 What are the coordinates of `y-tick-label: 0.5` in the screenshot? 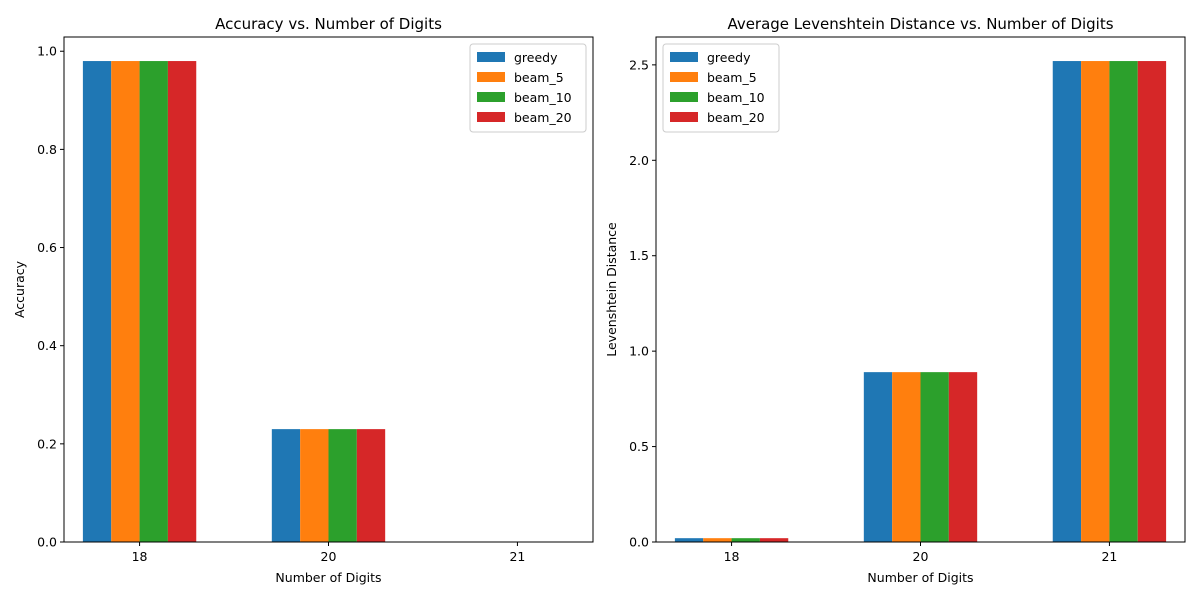 It's located at (639, 446).